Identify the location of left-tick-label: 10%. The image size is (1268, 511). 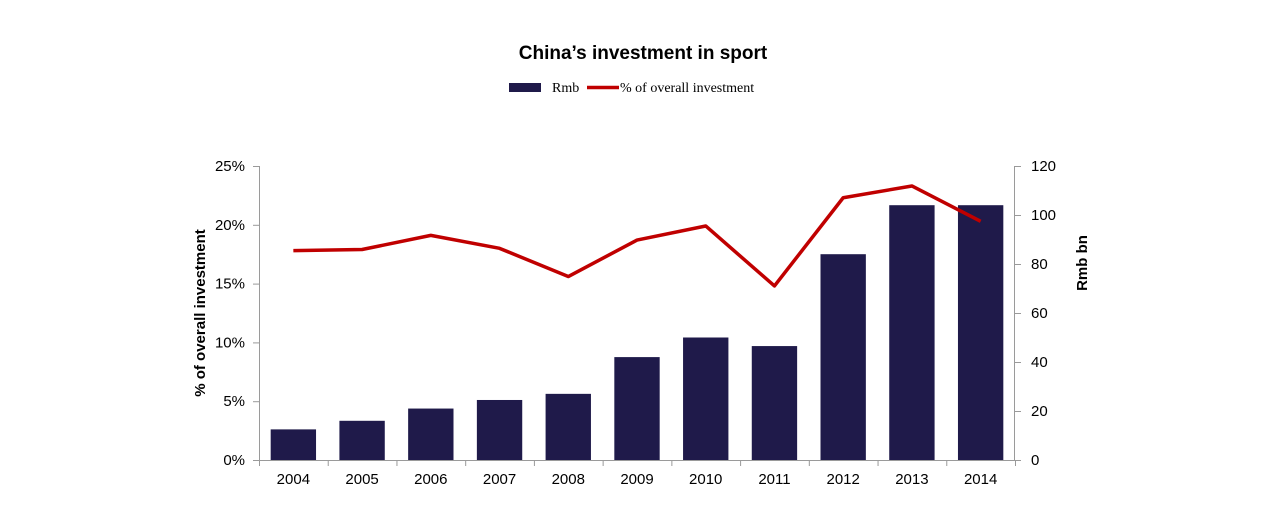
(230, 342).